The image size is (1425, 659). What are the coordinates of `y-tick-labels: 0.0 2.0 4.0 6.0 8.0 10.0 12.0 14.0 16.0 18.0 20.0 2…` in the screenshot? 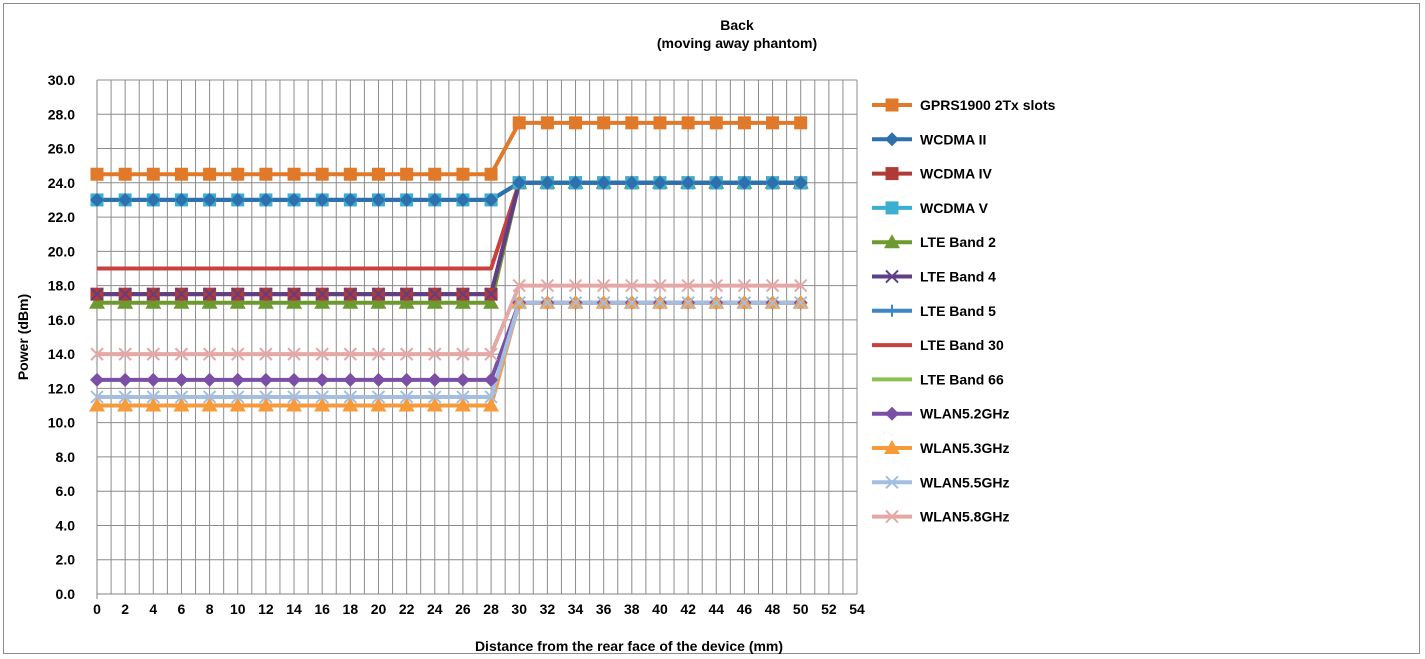 It's located at (61, 337).